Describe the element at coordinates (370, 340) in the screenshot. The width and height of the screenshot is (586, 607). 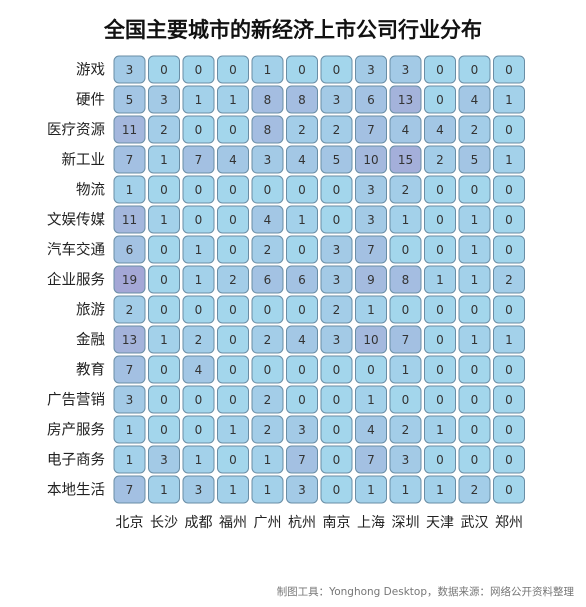
I see `cell-value-label: 10` at that location.